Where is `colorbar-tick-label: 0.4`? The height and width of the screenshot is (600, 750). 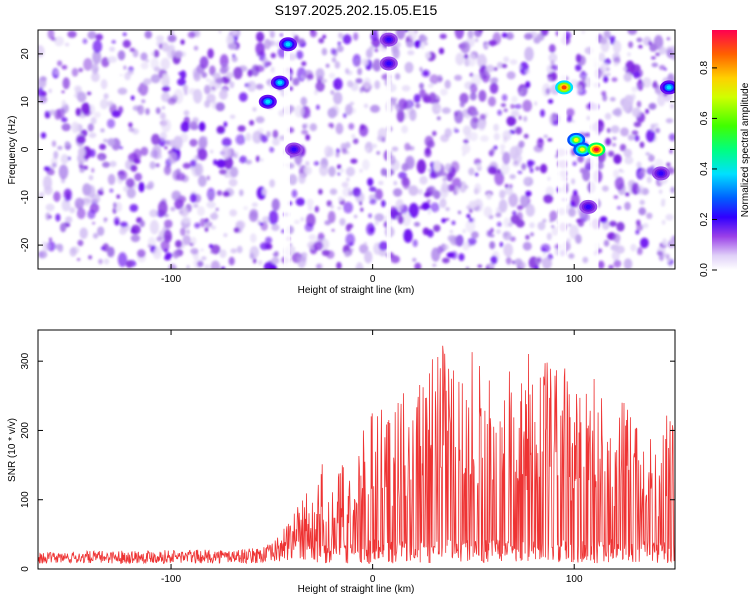
colorbar-tick-label: 0.4 is located at coordinates (704, 169).